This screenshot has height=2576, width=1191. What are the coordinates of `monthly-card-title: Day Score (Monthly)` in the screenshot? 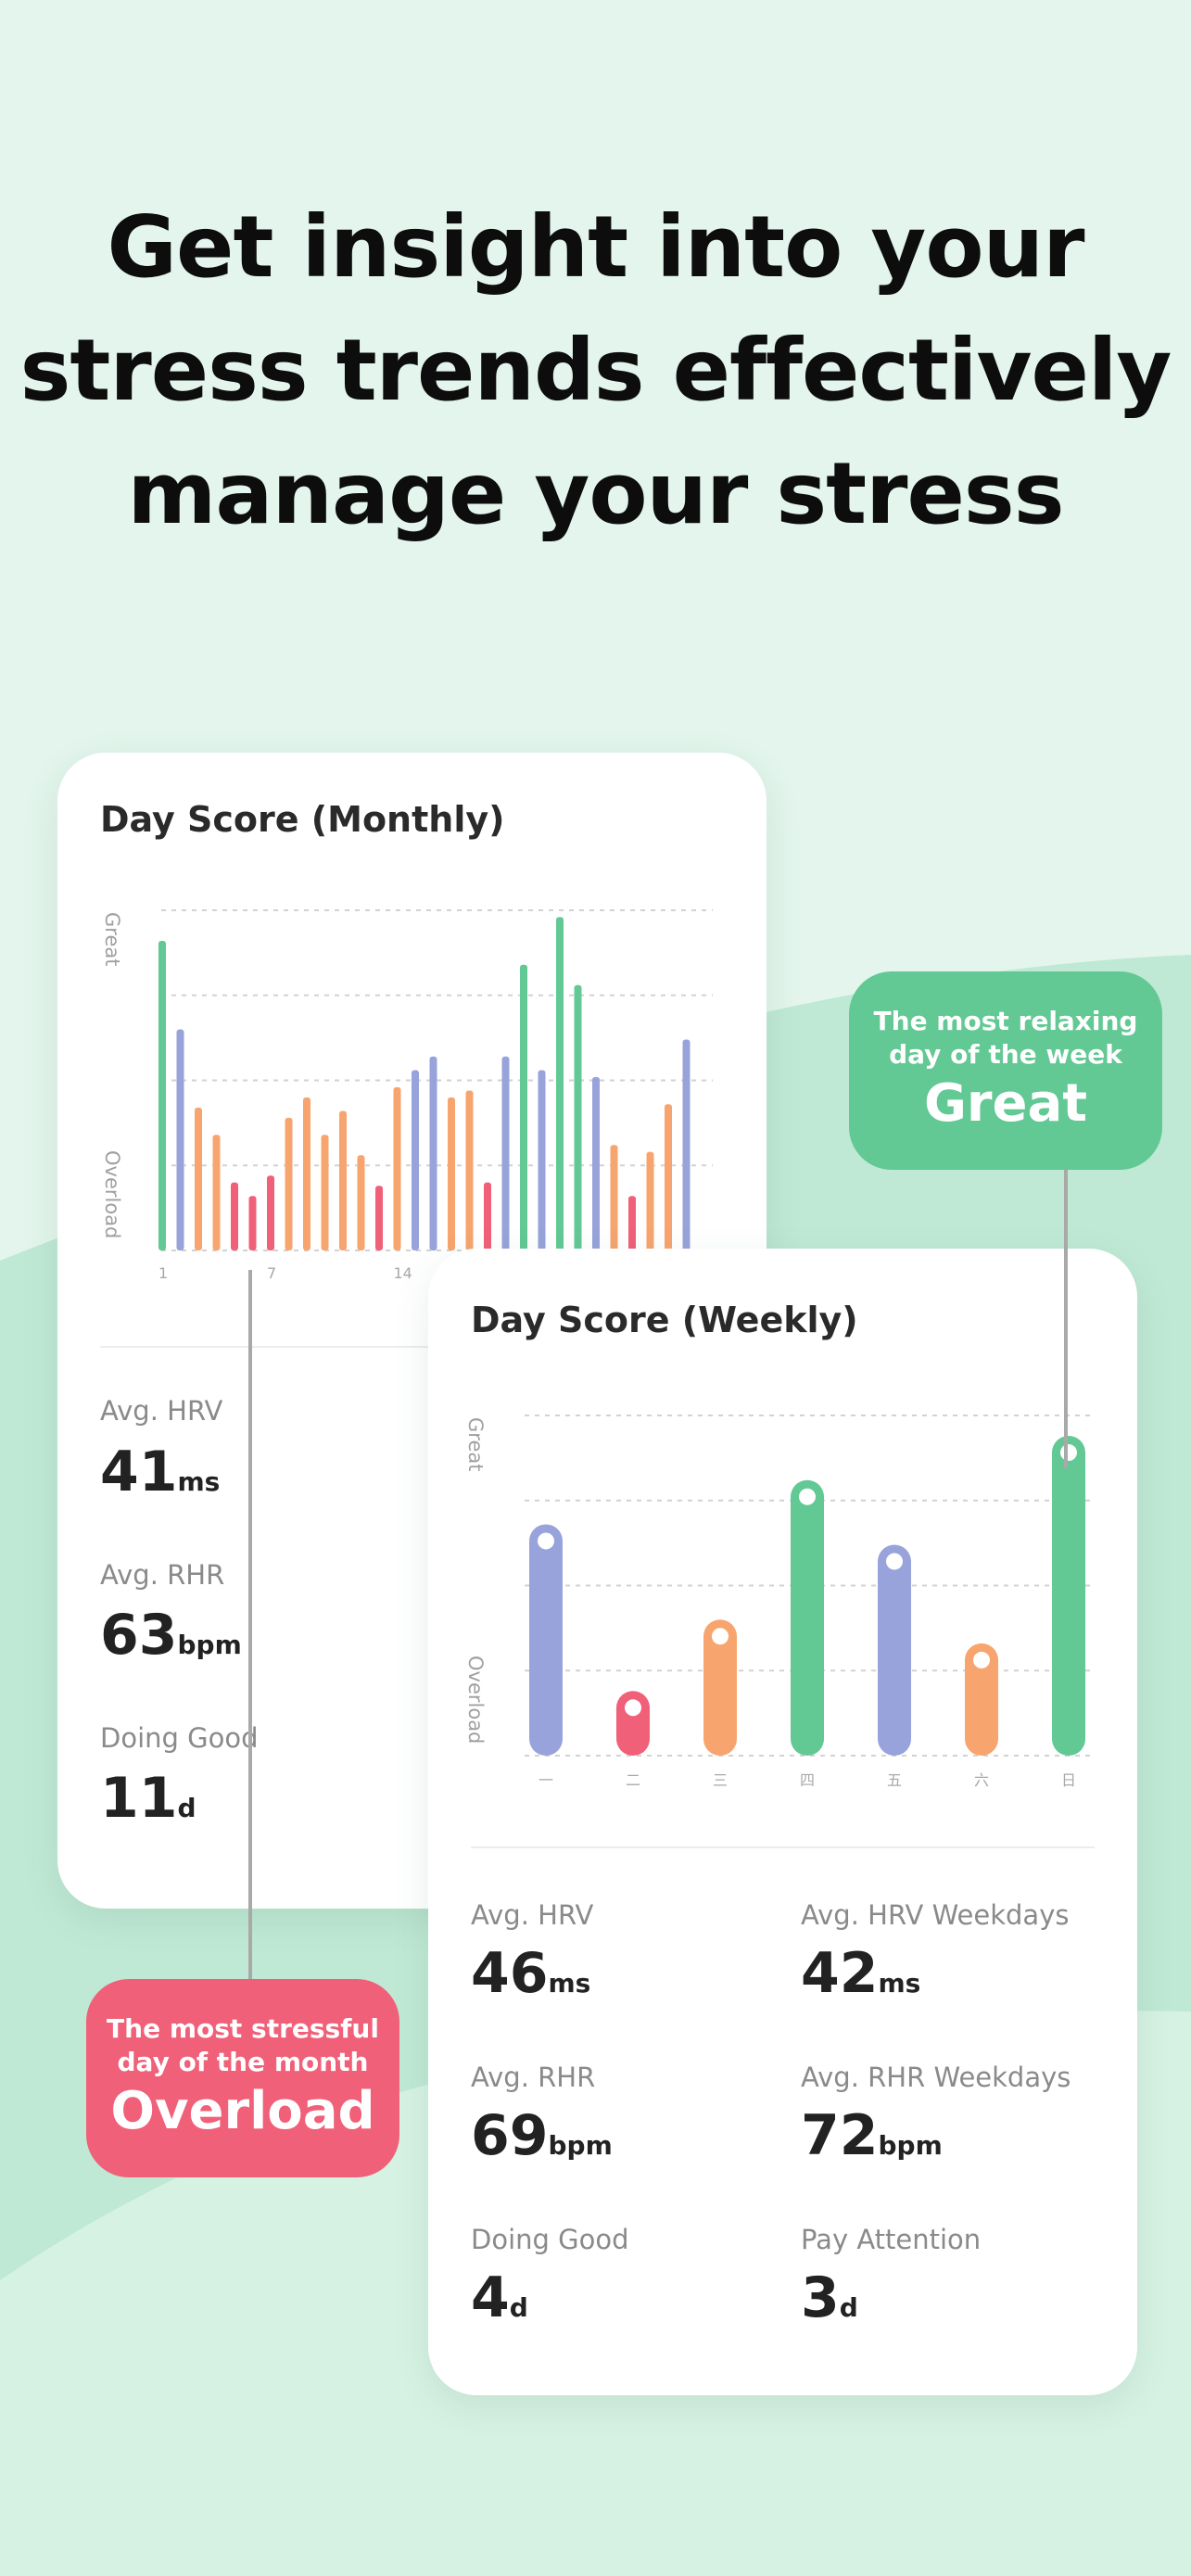 It's located at (302, 819).